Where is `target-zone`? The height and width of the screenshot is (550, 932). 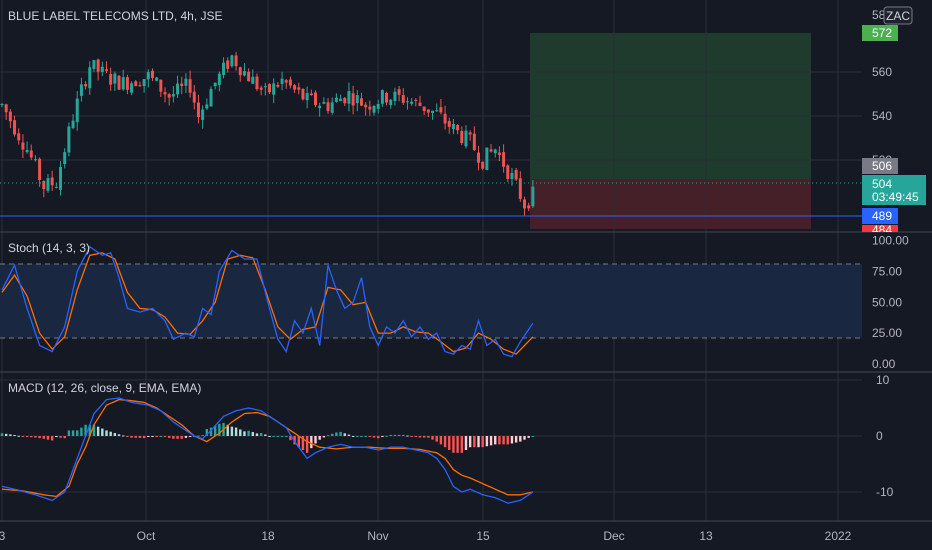
target-zone is located at coordinates (670, 106).